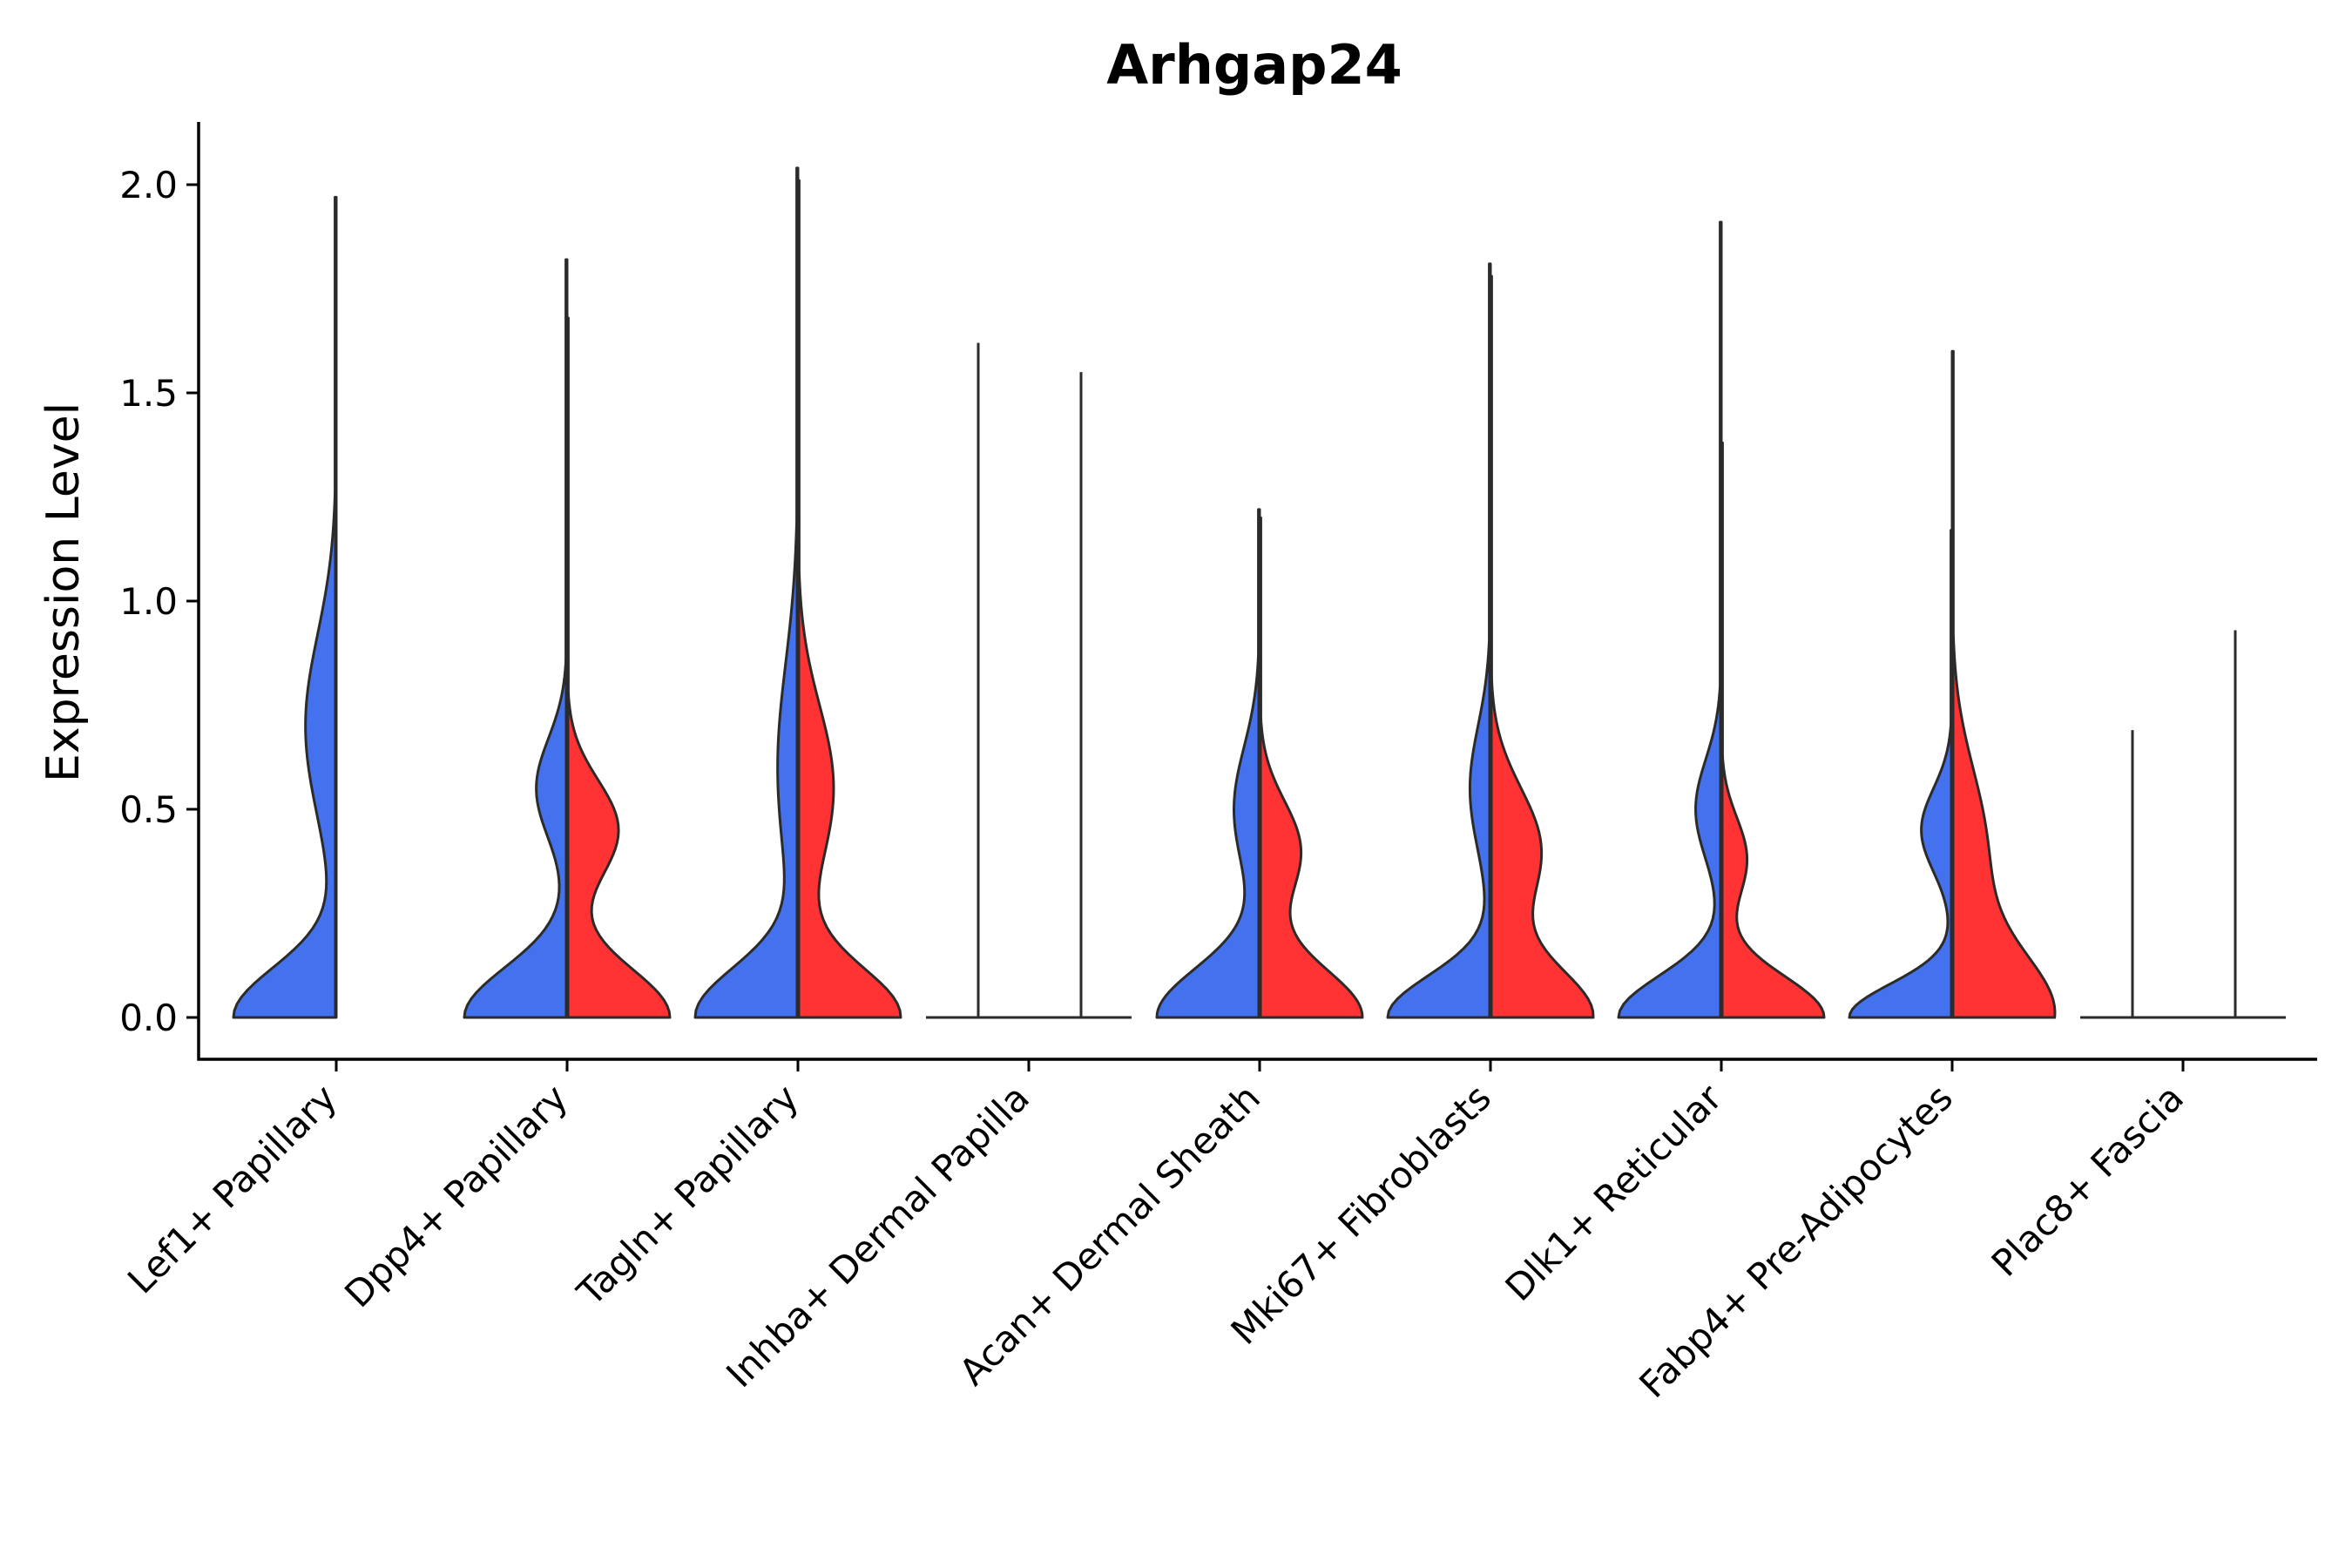 Image resolution: width=2352 pixels, height=1568 pixels. What do you see at coordinates (148, 1018) in the screenshot?
I see `y-tick-label: 0.0` at bounding box center [148, 1018].